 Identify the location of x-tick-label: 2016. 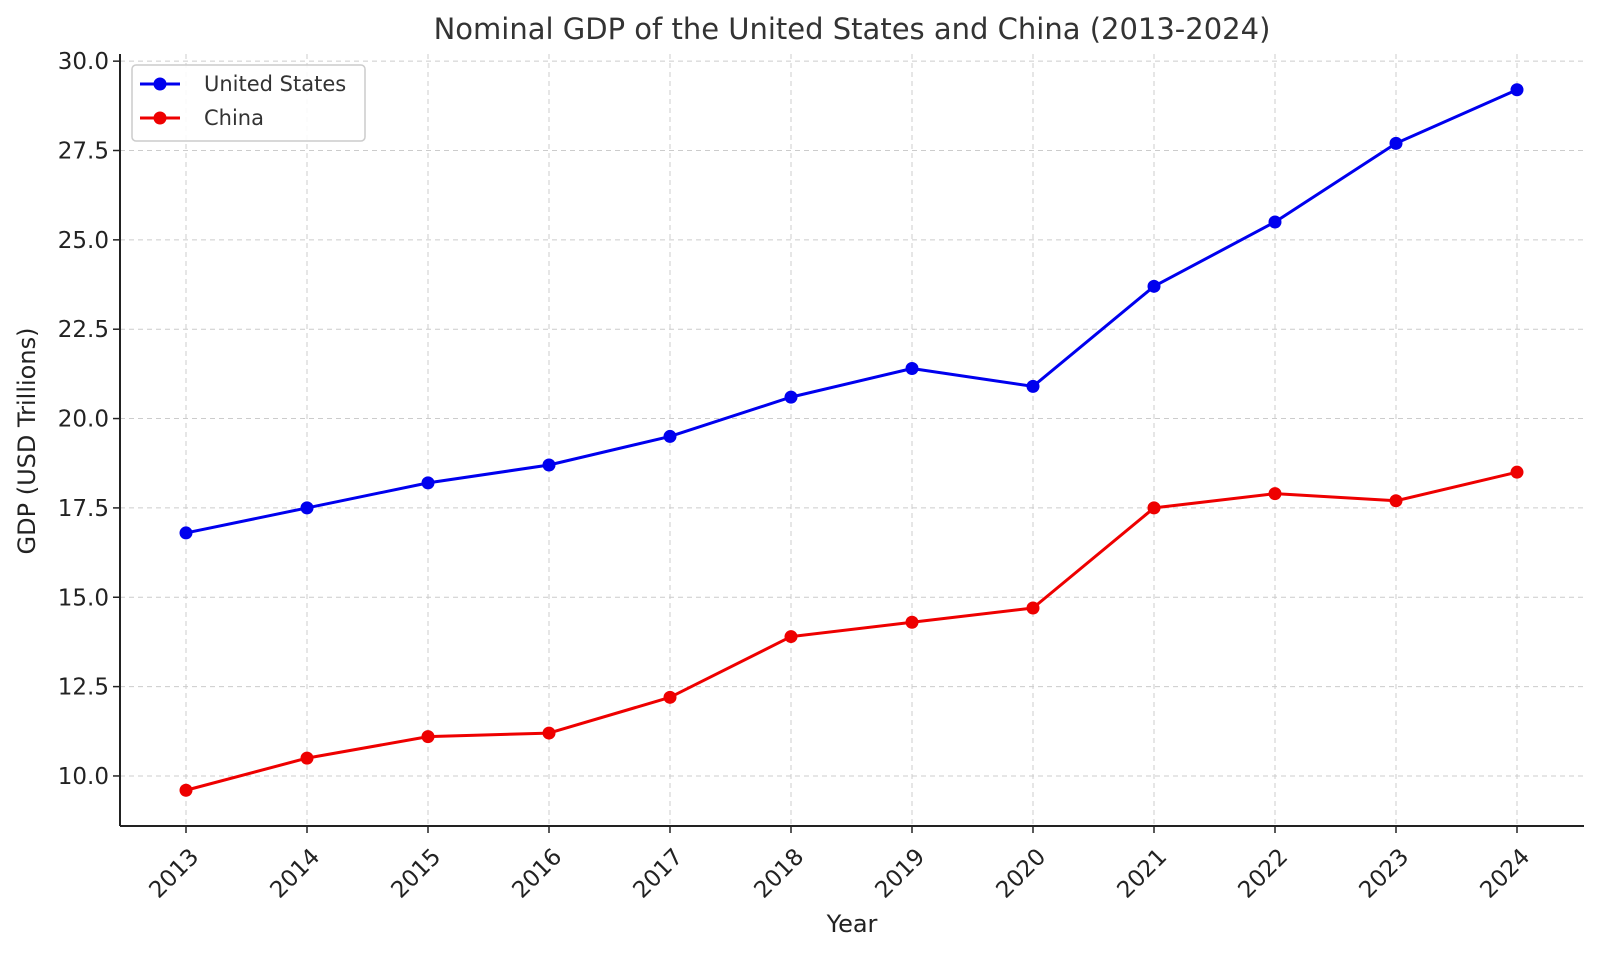
(537, 874).